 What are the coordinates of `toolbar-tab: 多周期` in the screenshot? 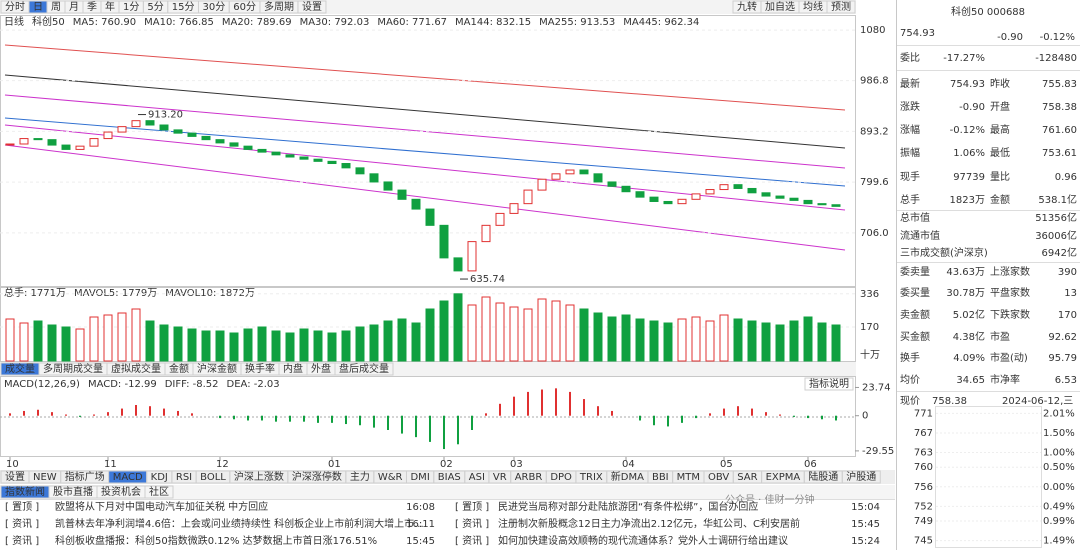 It's located at (279, 6).